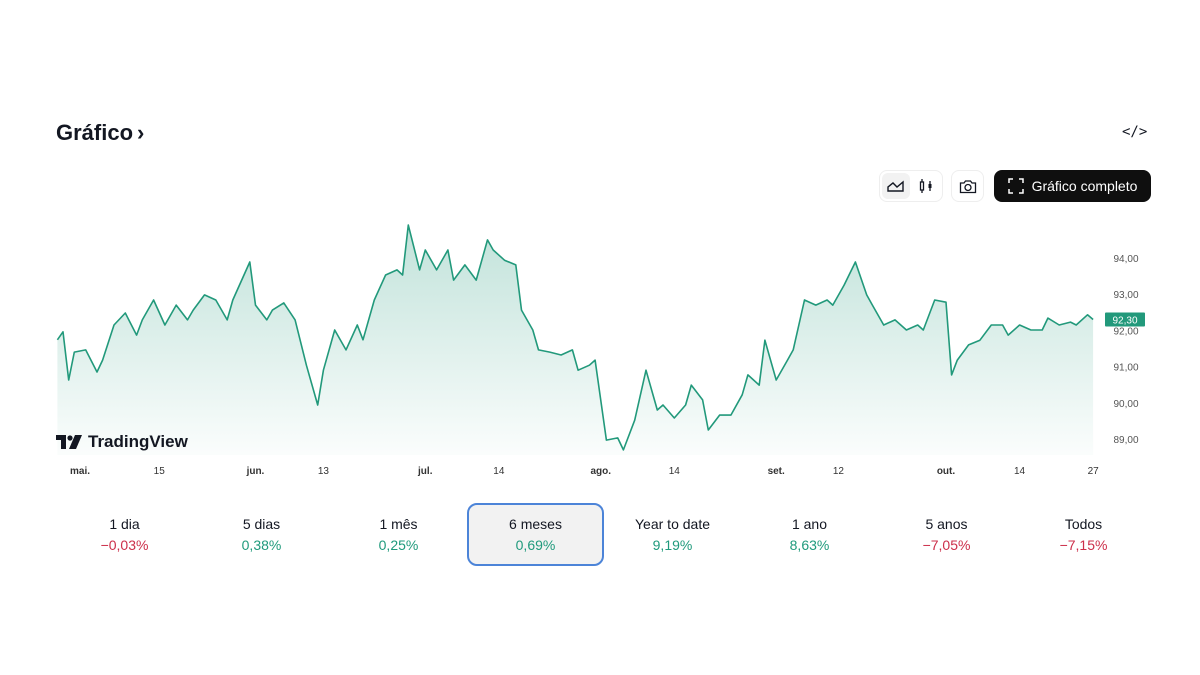 The image size is (1200, 675). I want to click on period-label: 1 dia, so click(124, 524).